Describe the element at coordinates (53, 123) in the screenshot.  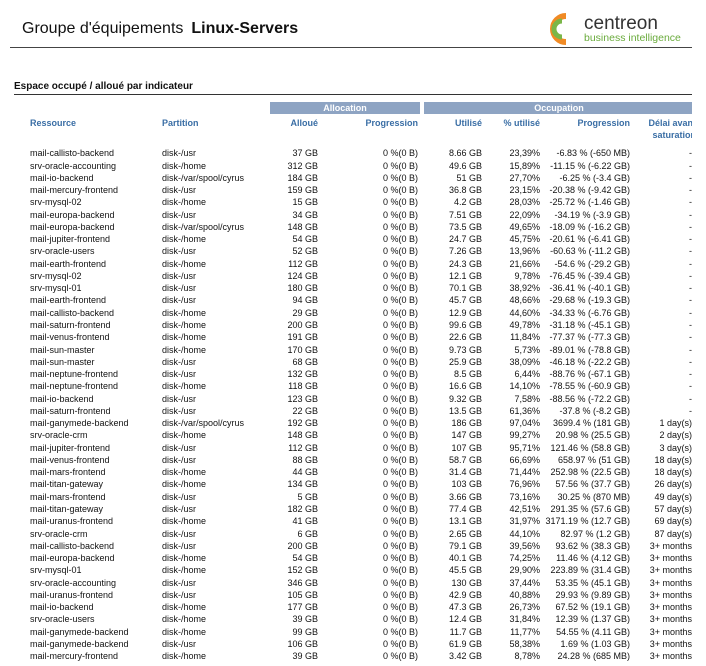
I see `column-header: Ressource` at that location.